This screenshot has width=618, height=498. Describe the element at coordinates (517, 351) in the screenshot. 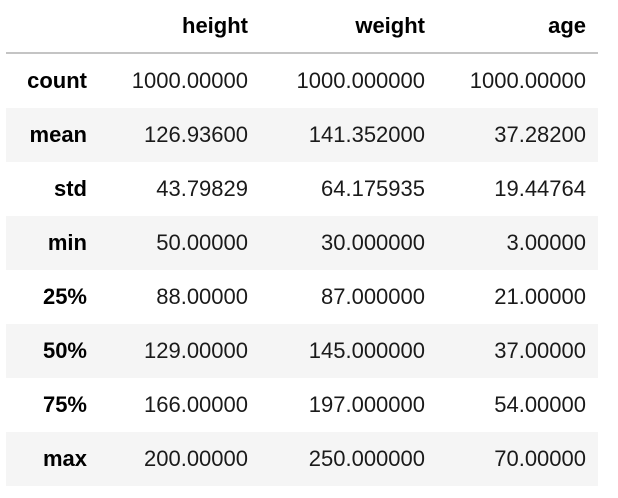

I see `cell-age: 37.00000` at that location.